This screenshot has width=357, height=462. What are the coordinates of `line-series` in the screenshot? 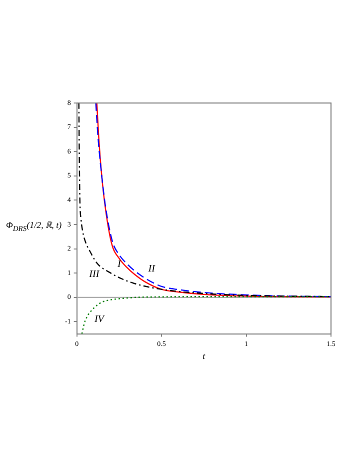 It's located at (206, 315).